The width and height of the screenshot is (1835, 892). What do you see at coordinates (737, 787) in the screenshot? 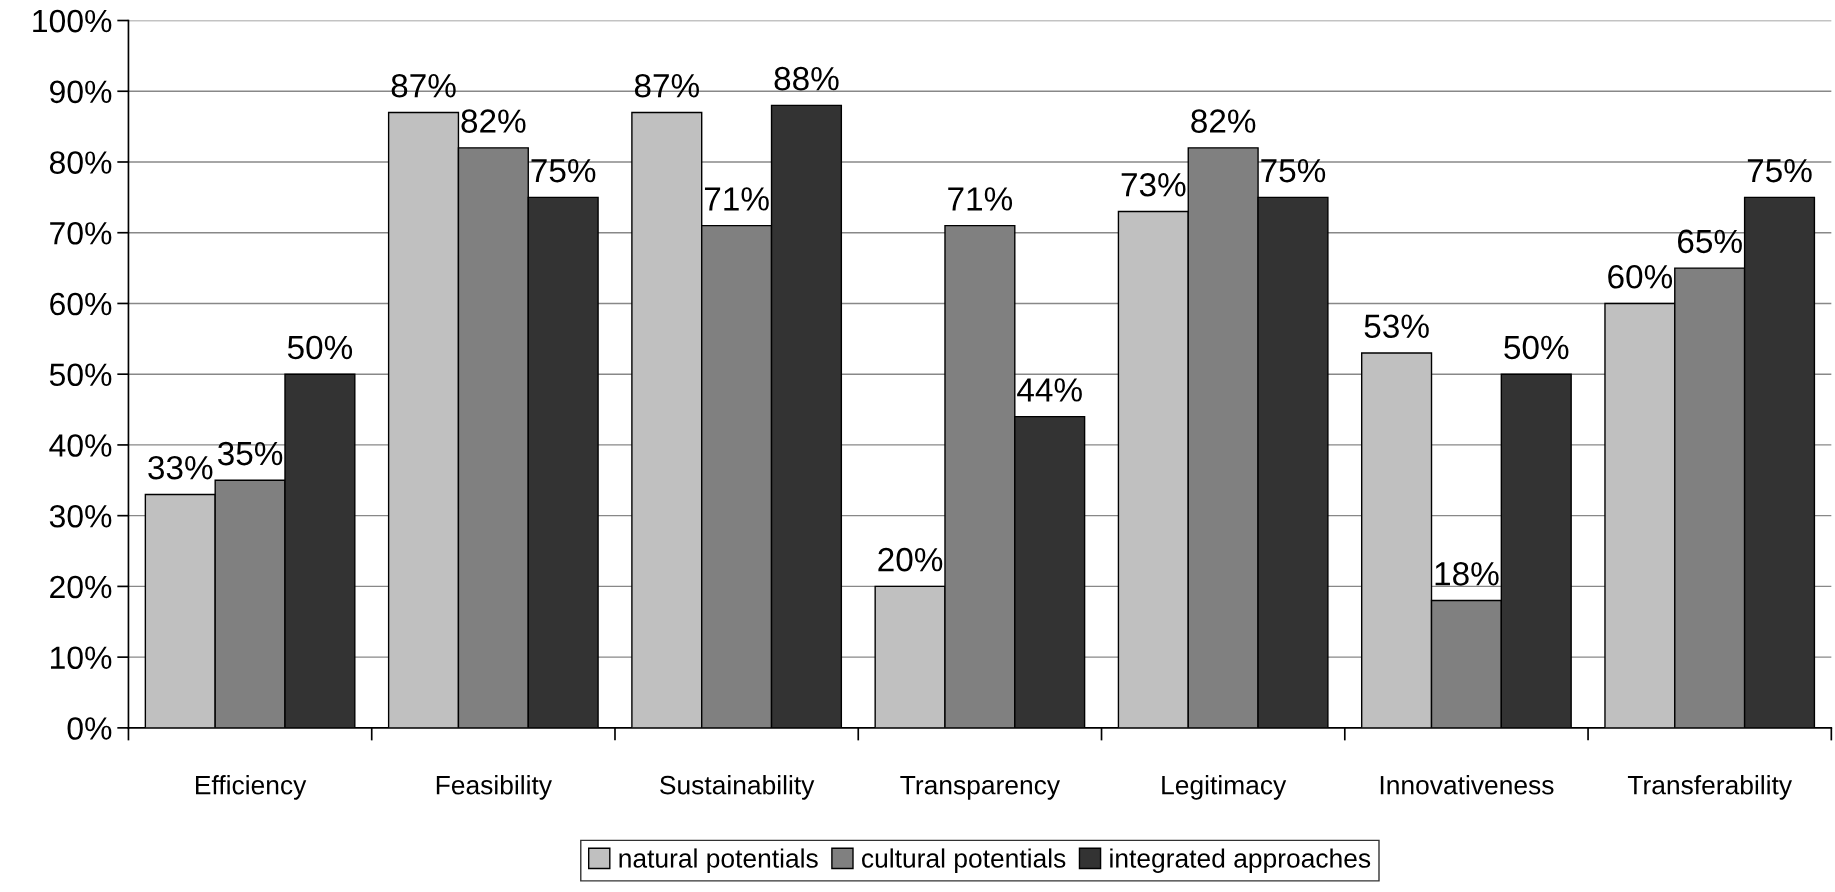
I see `x-tick-label: Sustainability` at bounding box center [737, 787].